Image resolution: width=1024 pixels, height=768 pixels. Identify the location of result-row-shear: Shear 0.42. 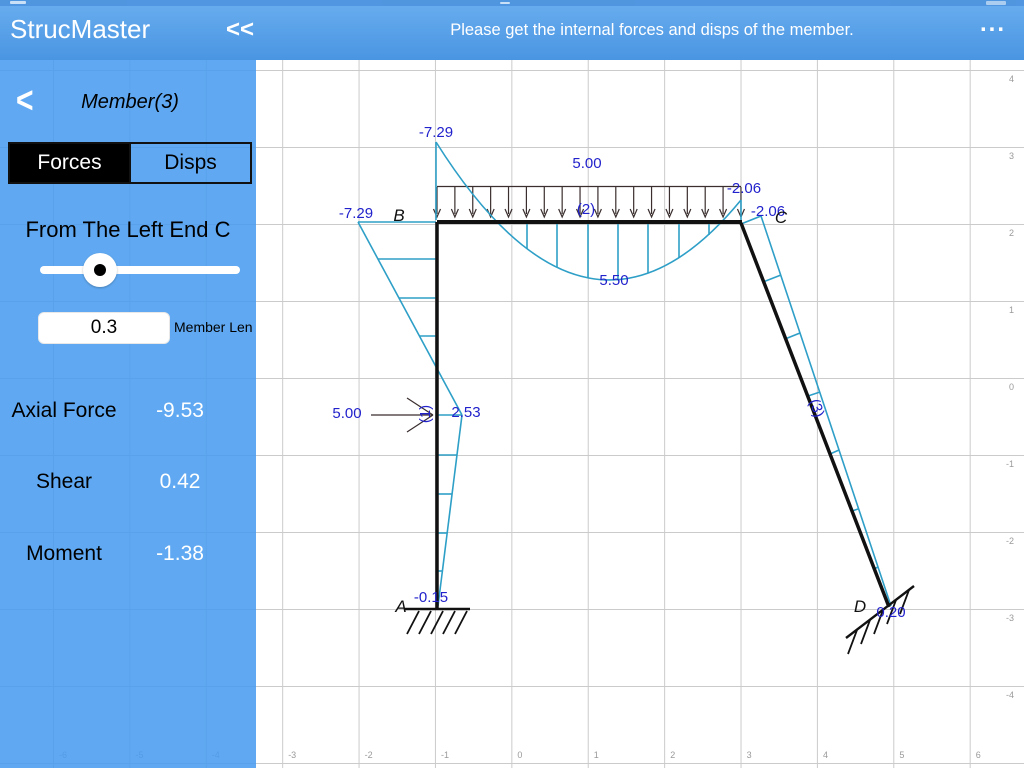
(128, 491).